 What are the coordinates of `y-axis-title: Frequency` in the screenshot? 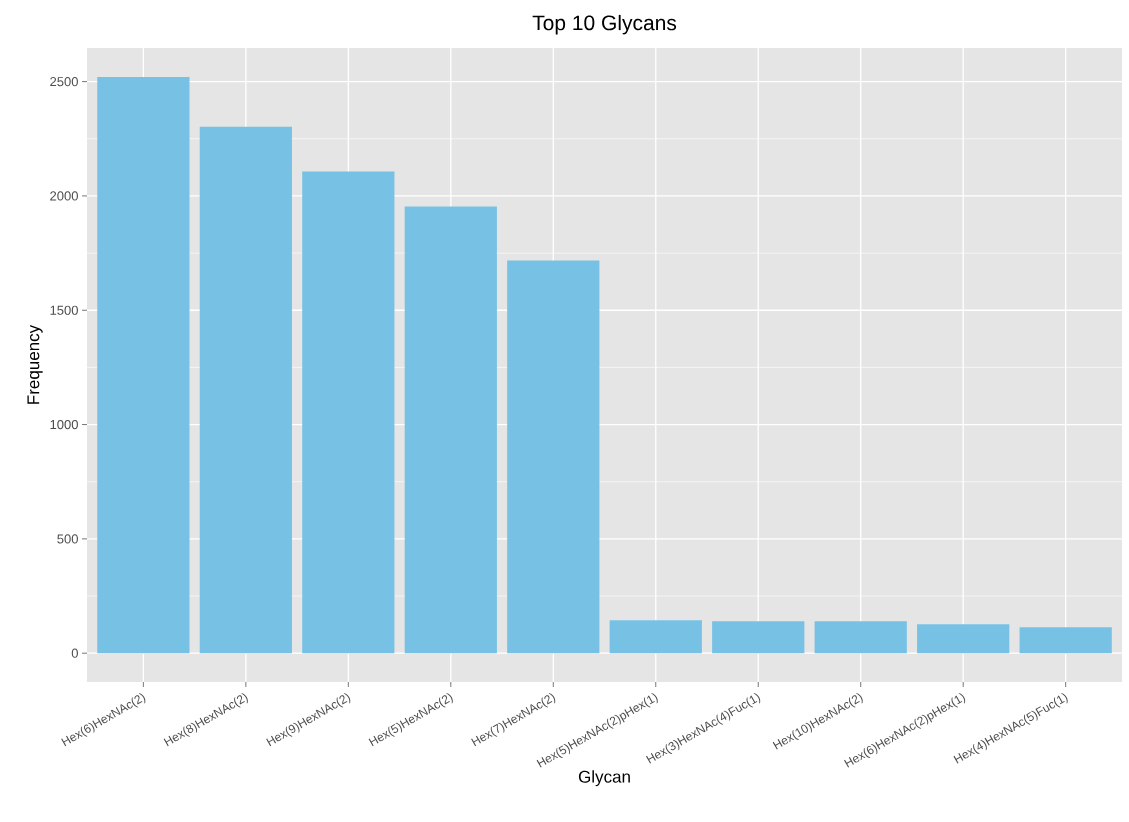 It's located at (35, 364).